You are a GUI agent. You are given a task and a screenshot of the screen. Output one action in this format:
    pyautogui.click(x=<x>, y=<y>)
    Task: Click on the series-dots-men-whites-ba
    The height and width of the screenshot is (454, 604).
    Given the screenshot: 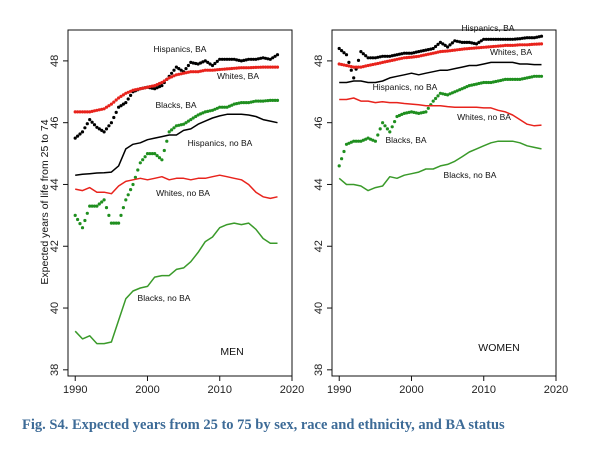 What is the action you would take?
    pyautogui.click(x=176, y=89)
    